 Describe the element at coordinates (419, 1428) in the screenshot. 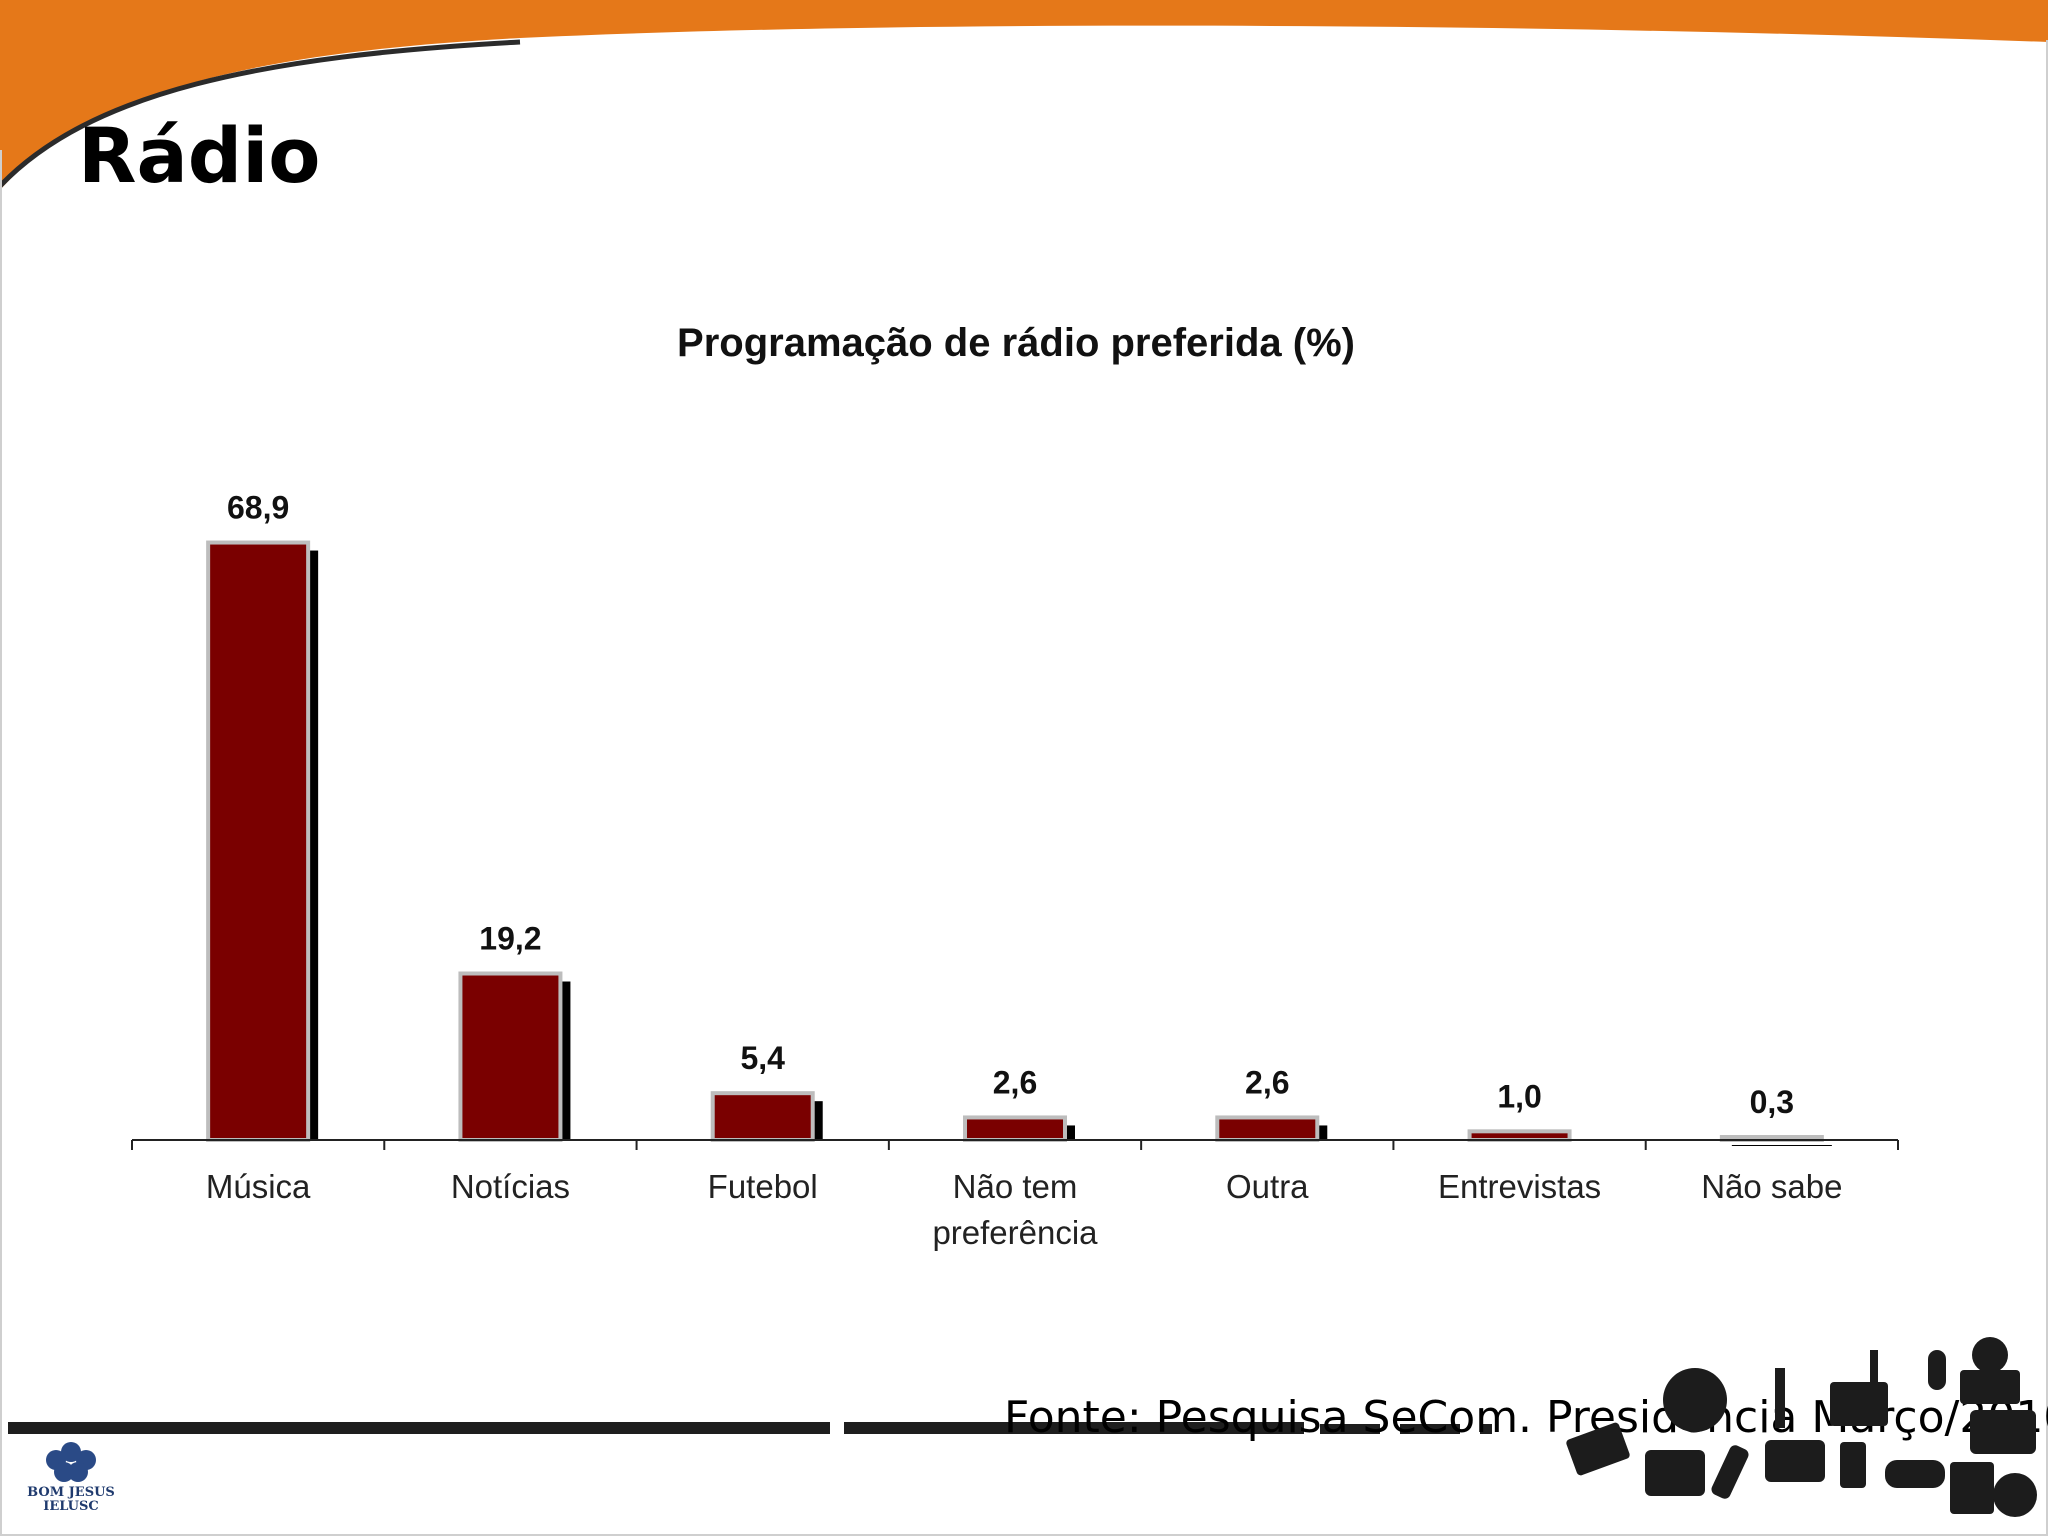

I see `footer-bar-left` at that location.